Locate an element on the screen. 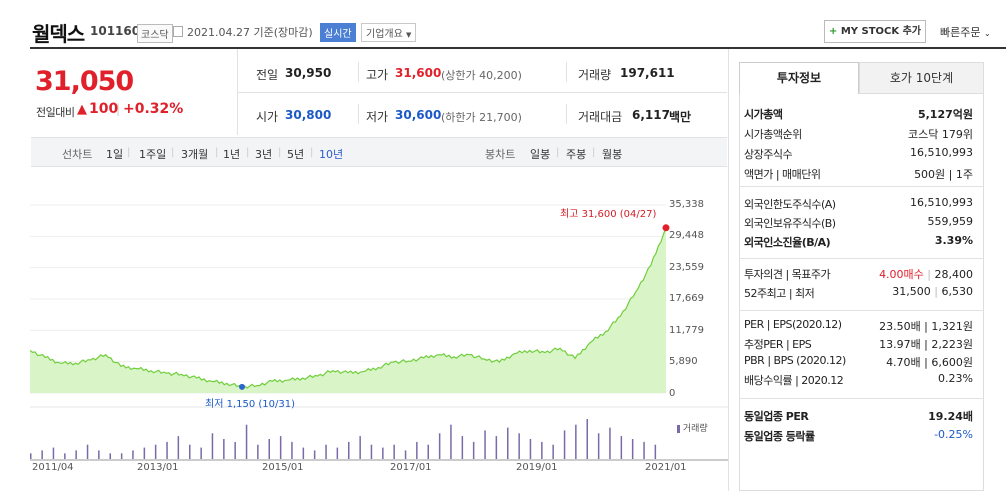  candle-weekly: 주봉 is located at coordinates (576, 154).